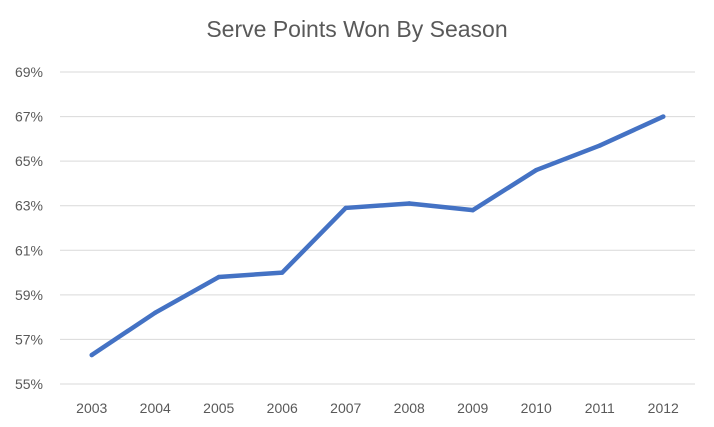 The image size is (714, 427). What do you see at coordinates (282, 408) in the screenshot?
I see `x-tick-label: 2006` at bounding box center [282, 408].